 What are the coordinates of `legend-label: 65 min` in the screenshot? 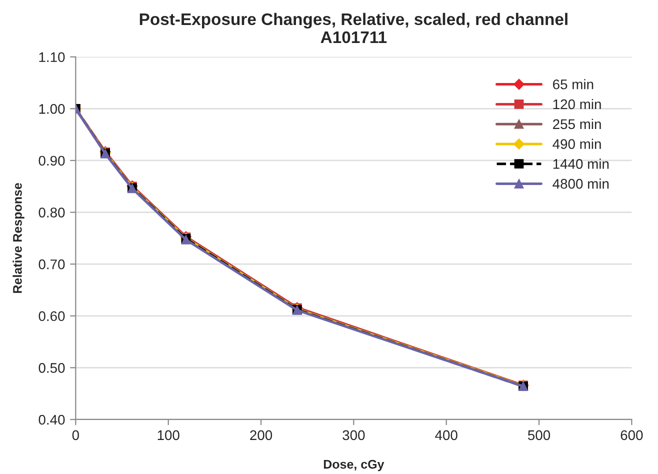 It's located at (573, 84).